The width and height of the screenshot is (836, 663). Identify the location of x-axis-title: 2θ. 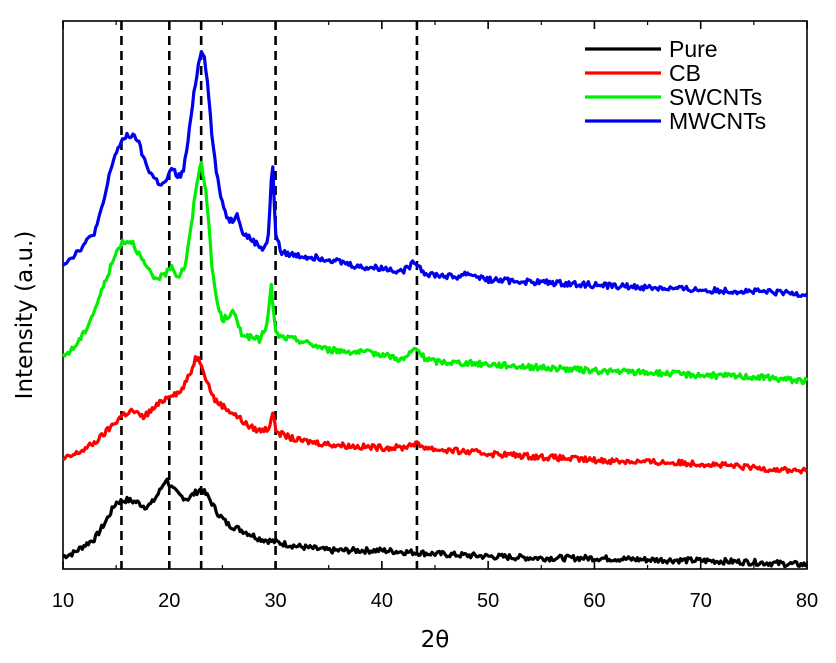
(435, 640).